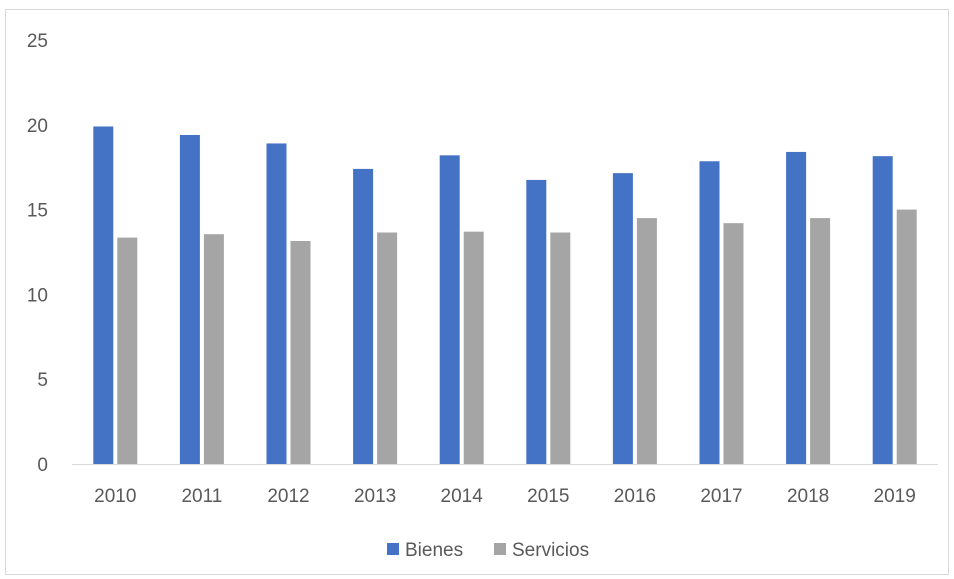 The width and height of the screenshot is (954, 579). I want to click on x-tick-label: 2014, so click(462, 496).